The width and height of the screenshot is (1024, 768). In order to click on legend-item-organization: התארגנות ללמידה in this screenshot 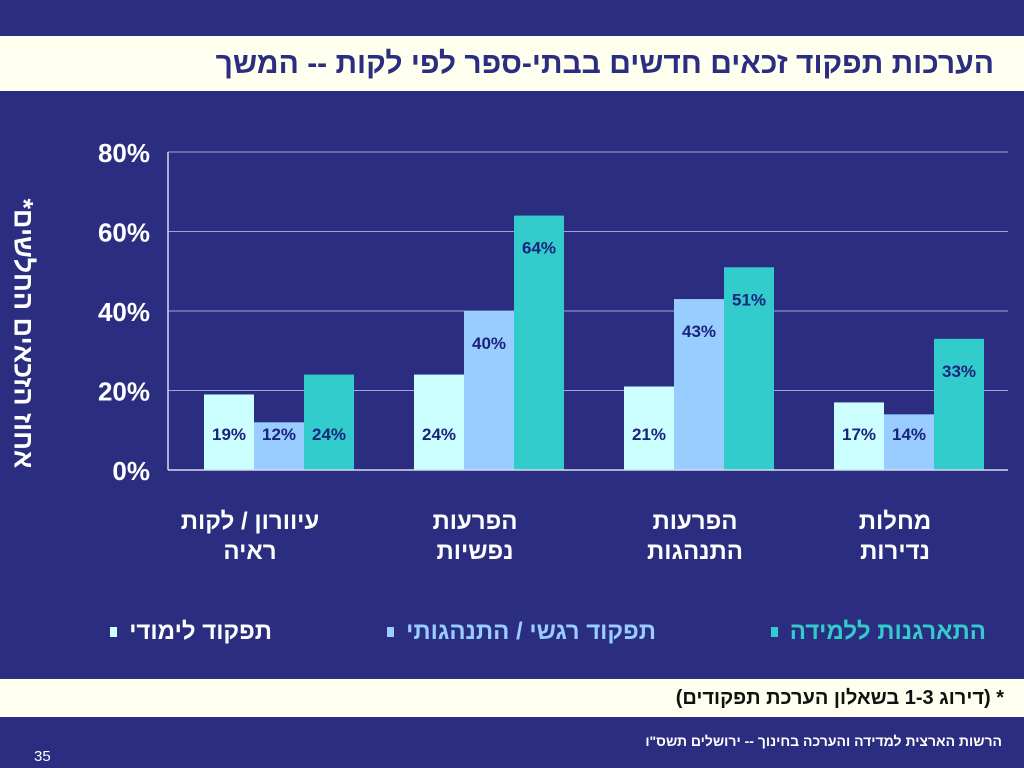, I will do `click(878, 632)`.